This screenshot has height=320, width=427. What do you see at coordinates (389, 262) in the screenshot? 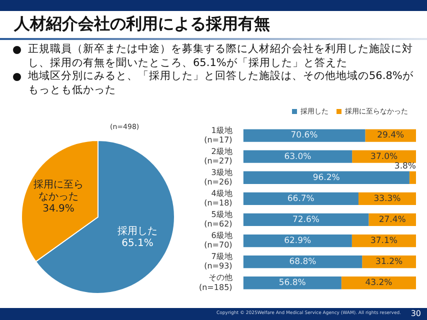
I see `data-label: 31.2%` at bounding box center [389, 262].